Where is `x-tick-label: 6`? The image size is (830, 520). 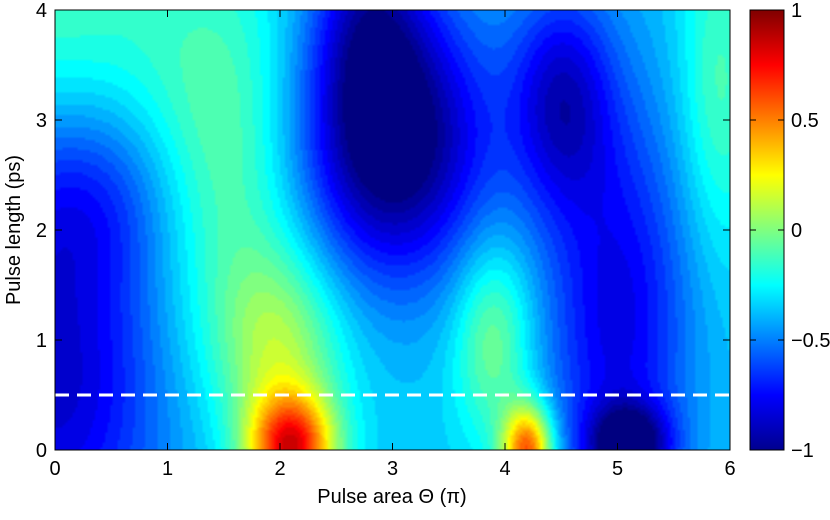
x-tick-label: 6 is located at coordinates (729, 469).